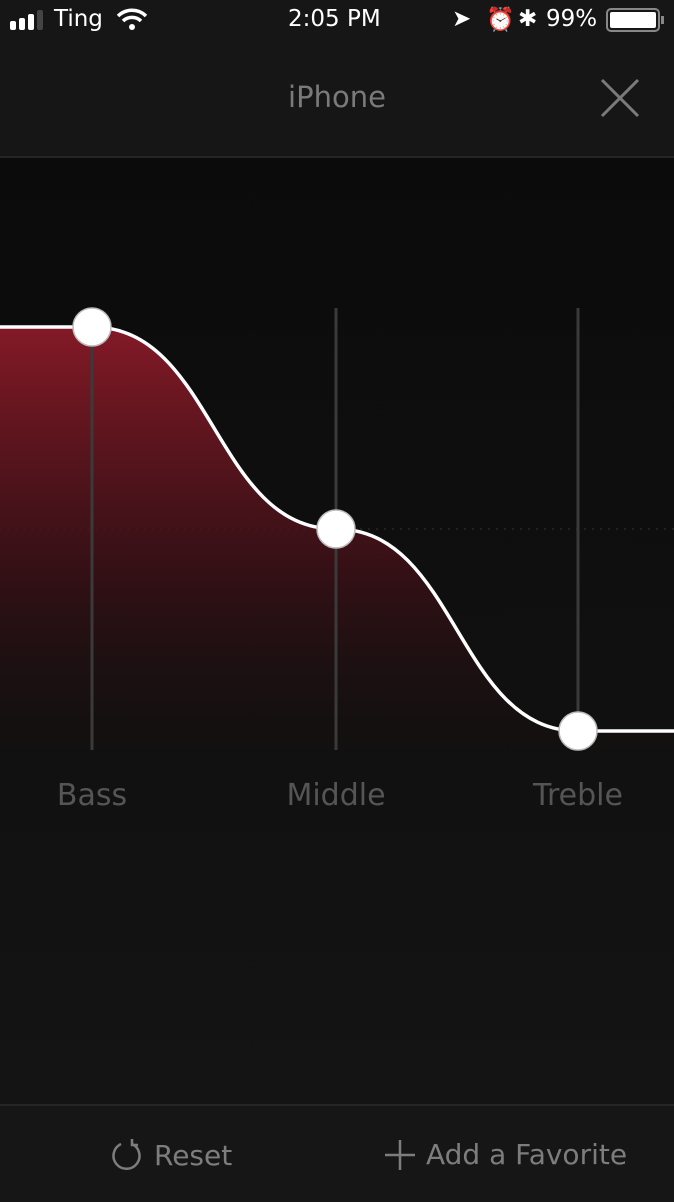 The image size is (674, 1202). What do you see at coordinates (78, 19) in the screenshot?
I see `carrier: Ting` at bounding box center [78, 19].